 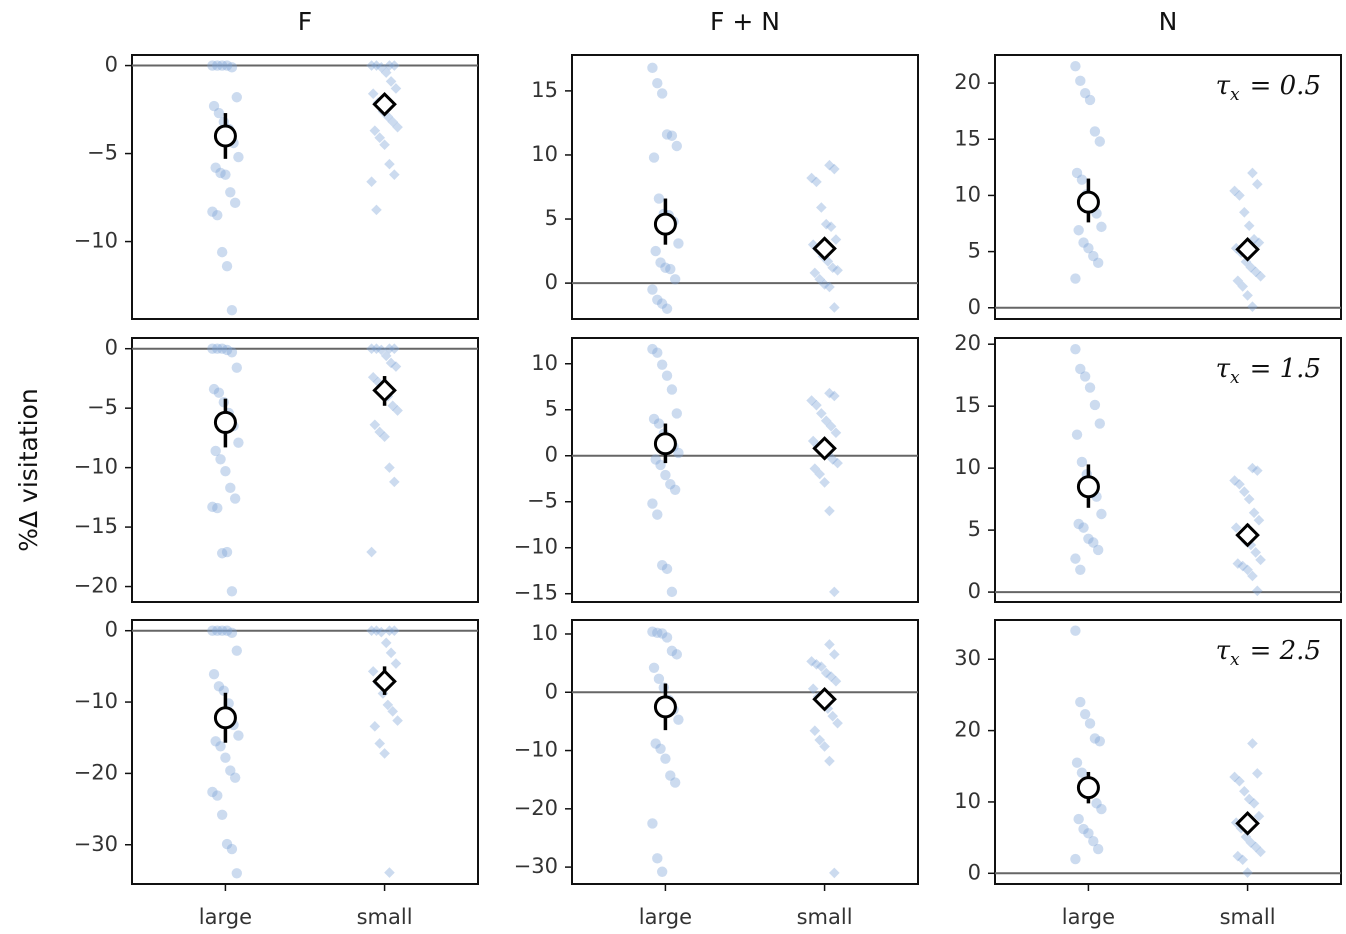 What do you see at coordinates (725, 163) in the screenshot?
I see `panel: 0 5 10 15 F + N` at bounding box center [725, 163].